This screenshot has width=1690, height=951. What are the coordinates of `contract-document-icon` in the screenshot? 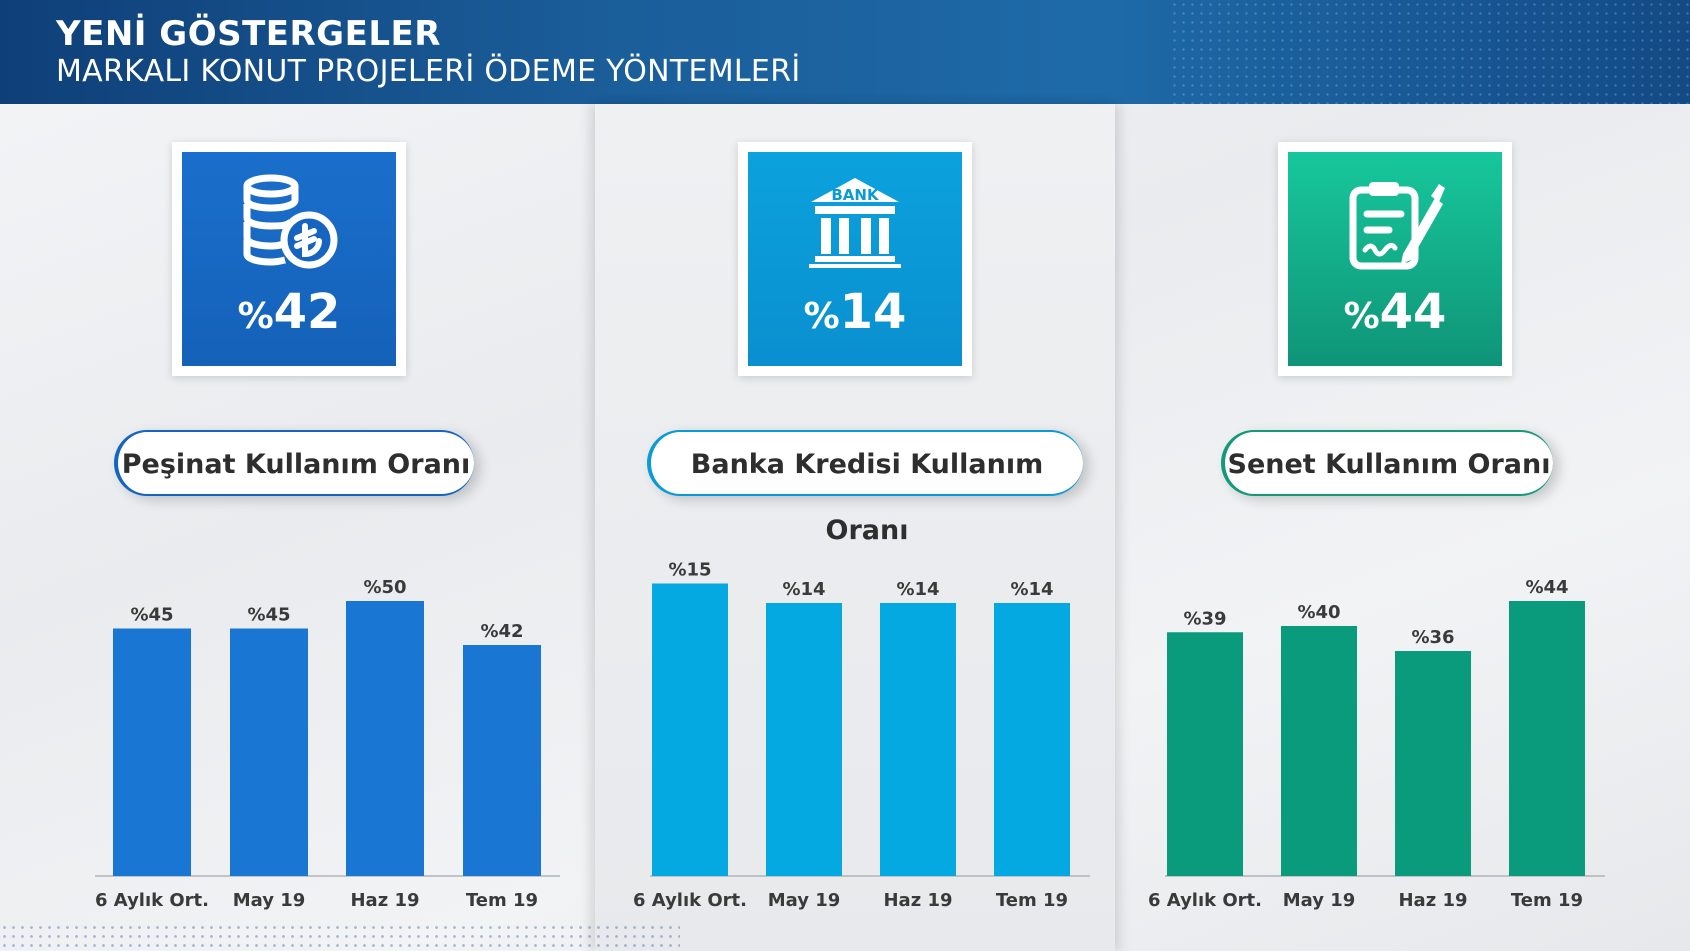 It's located at (1397, 226).